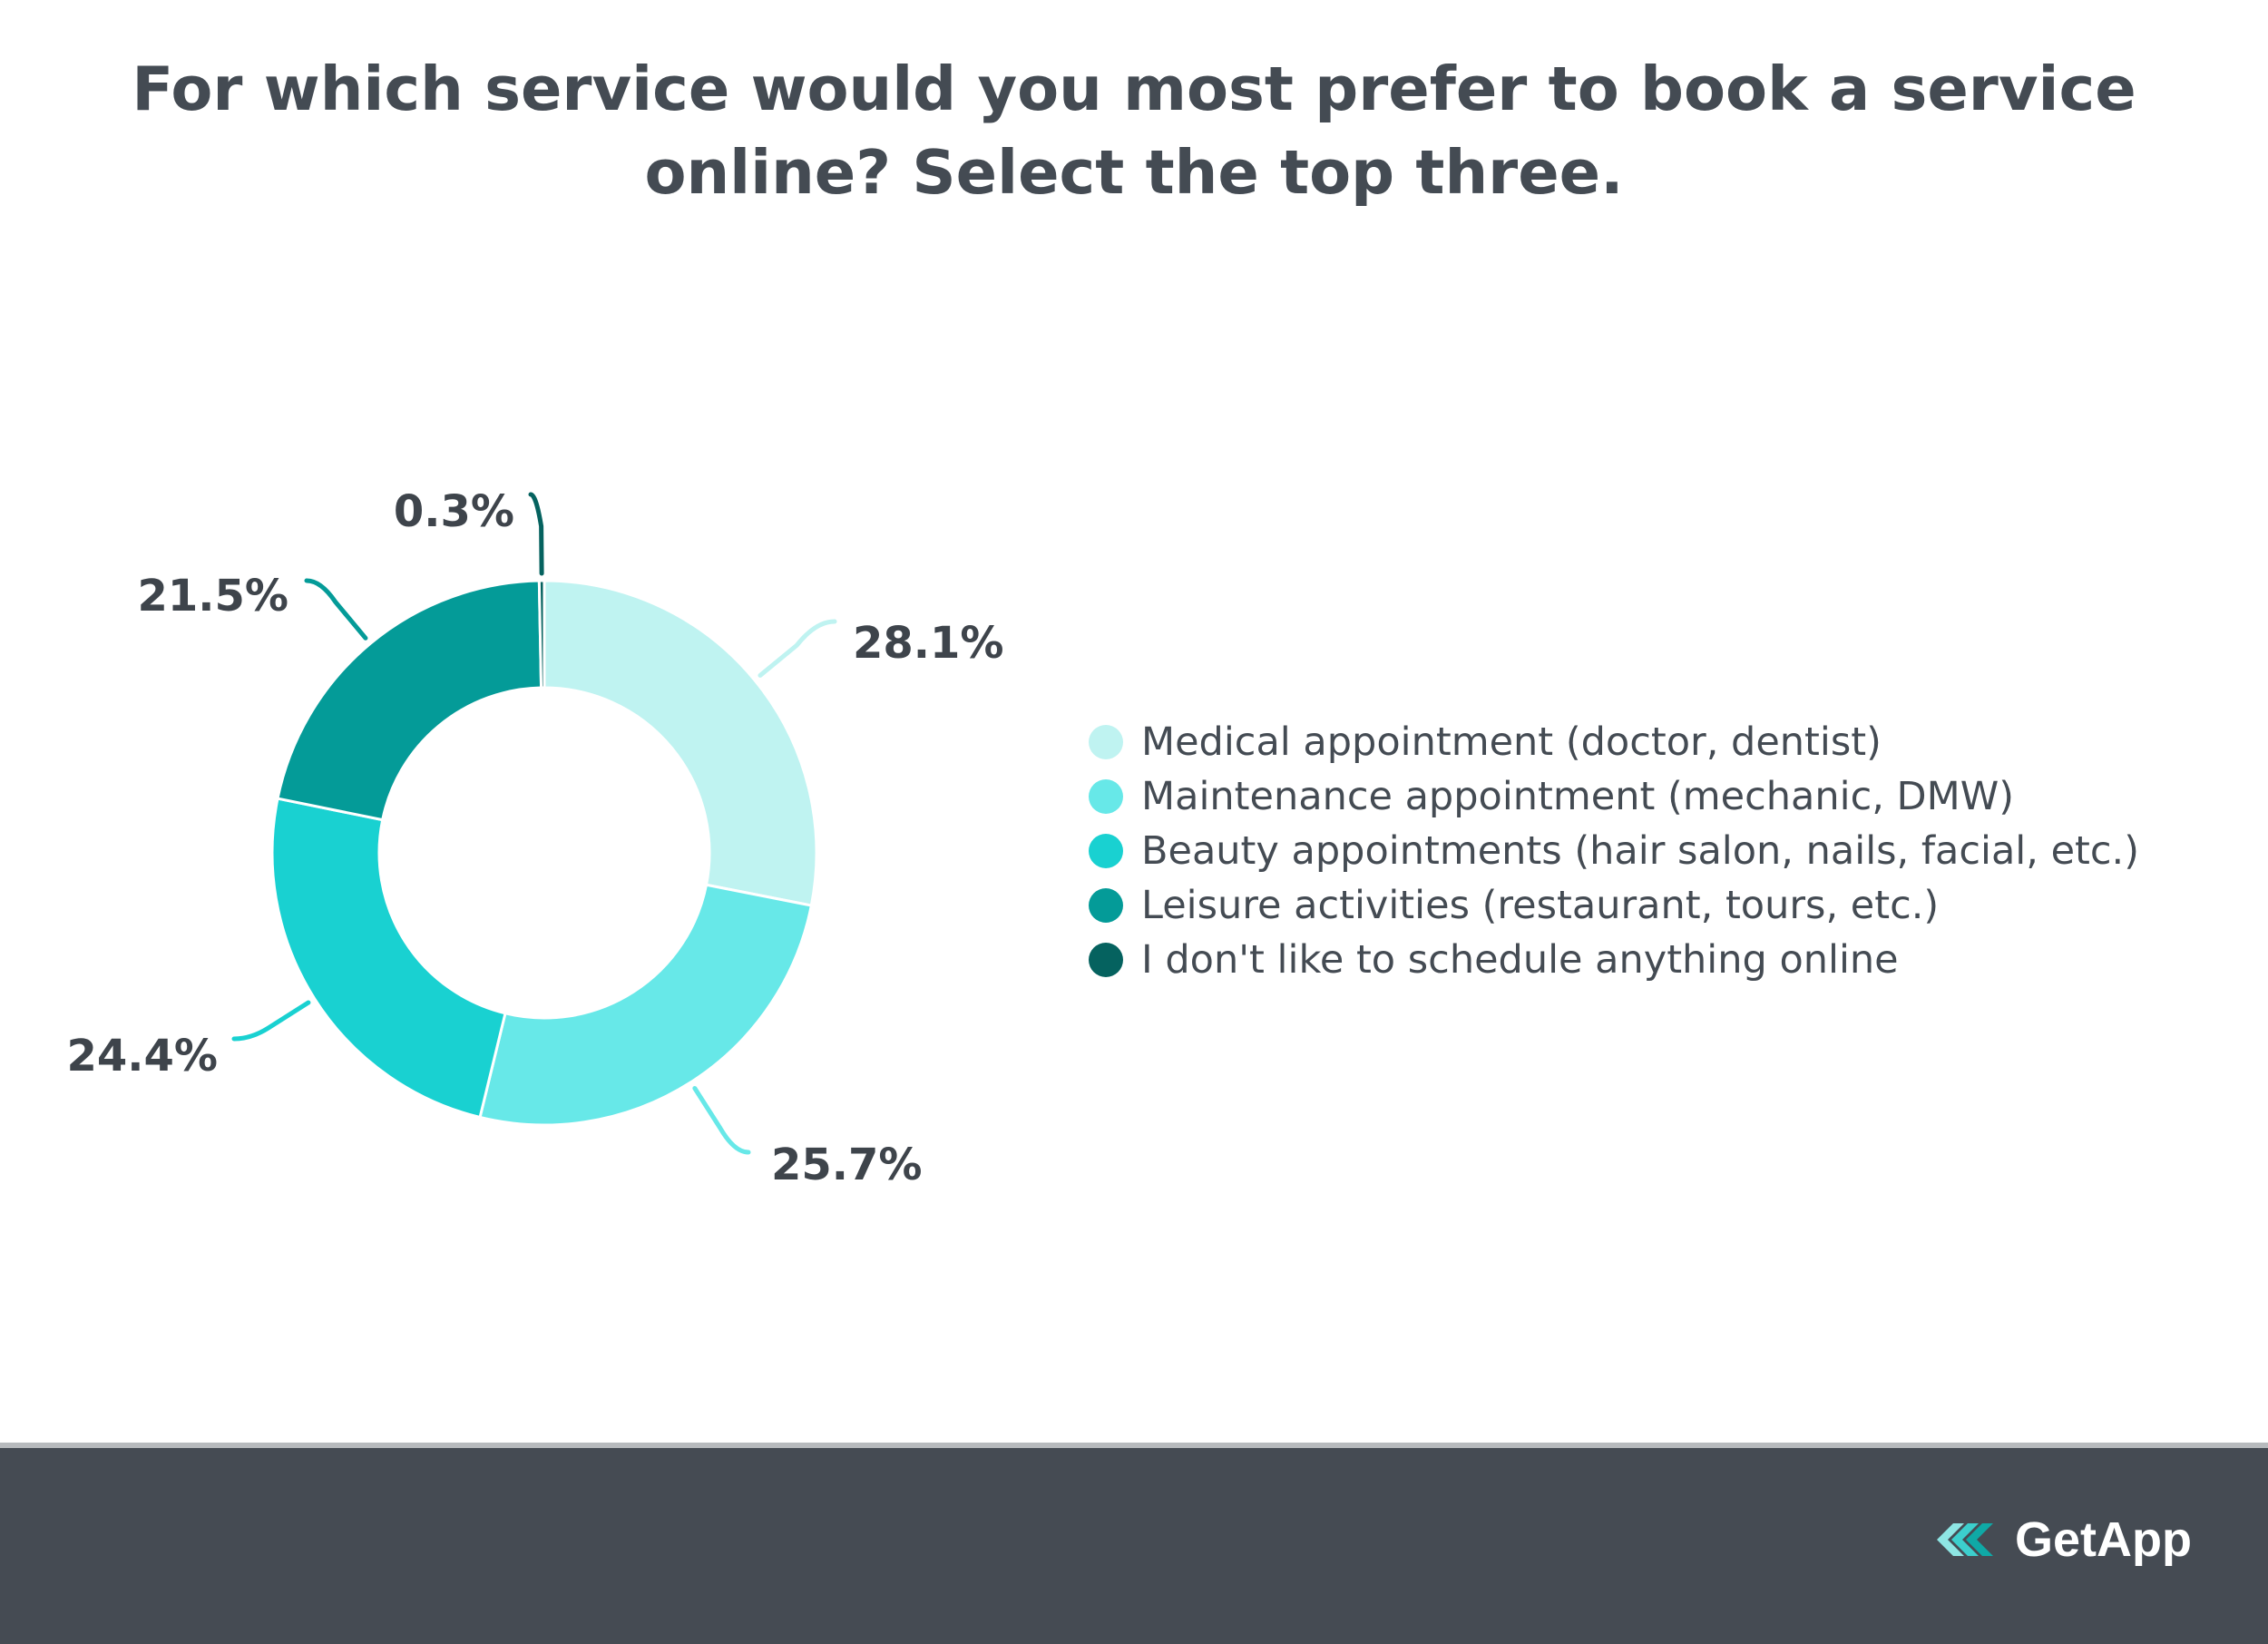 The width and height of the screenshot is (2268, 1644). I want to click on legend-item: Medical appointment (doctor, dentist), so click(1614, 742).